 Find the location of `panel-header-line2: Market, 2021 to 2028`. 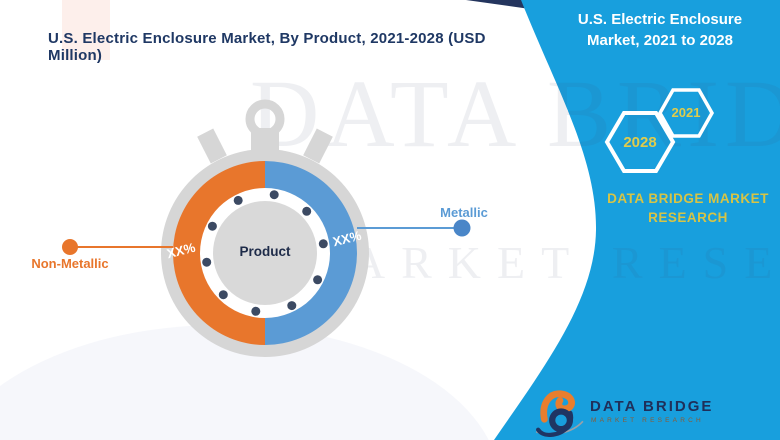

panel-header-line2: Market, 2021 to 2028 is located at coordinates (660, 40).